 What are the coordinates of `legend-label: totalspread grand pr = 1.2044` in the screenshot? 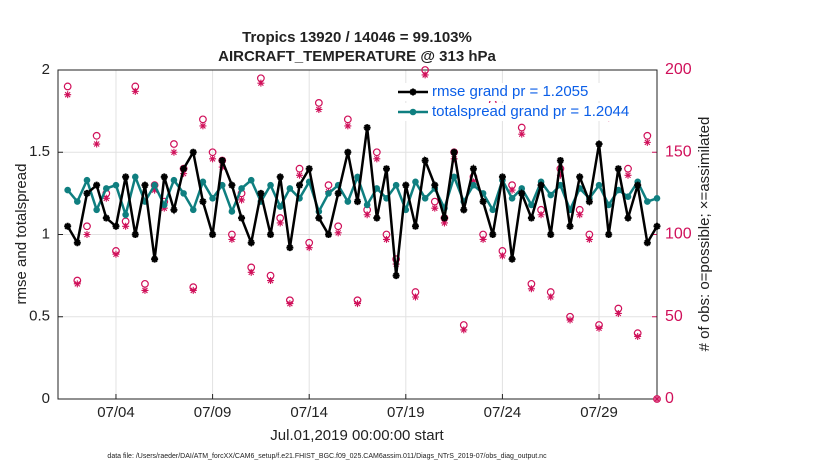 It's located at (530, 111).